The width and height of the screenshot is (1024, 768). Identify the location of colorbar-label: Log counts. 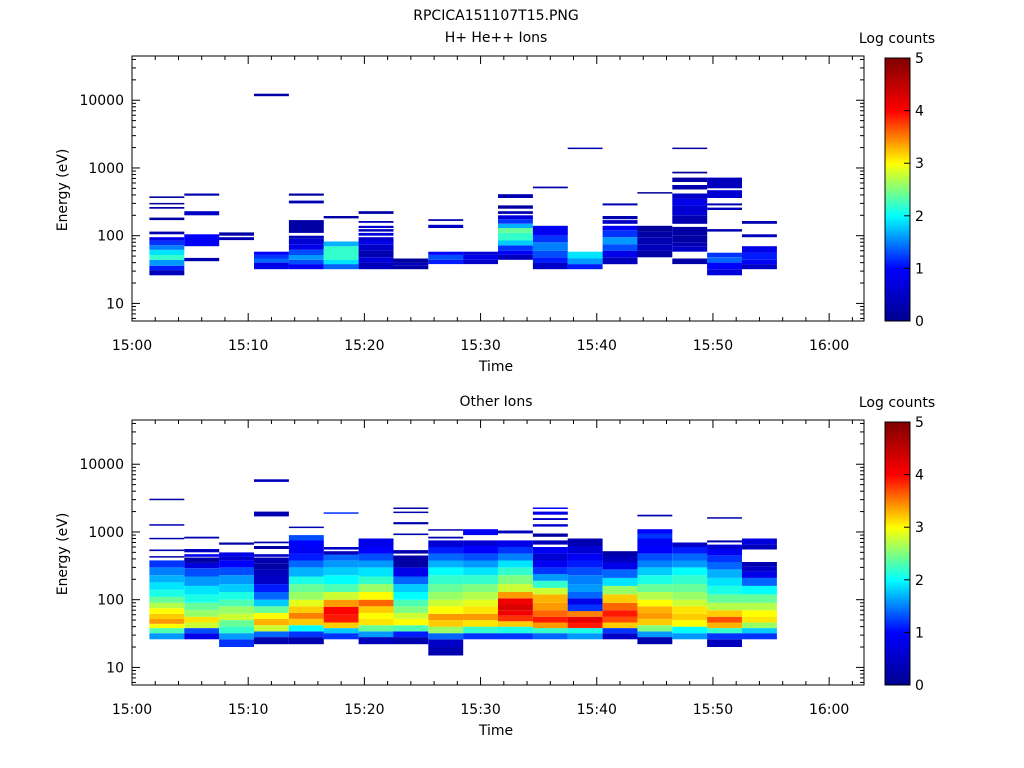
(897, 39).